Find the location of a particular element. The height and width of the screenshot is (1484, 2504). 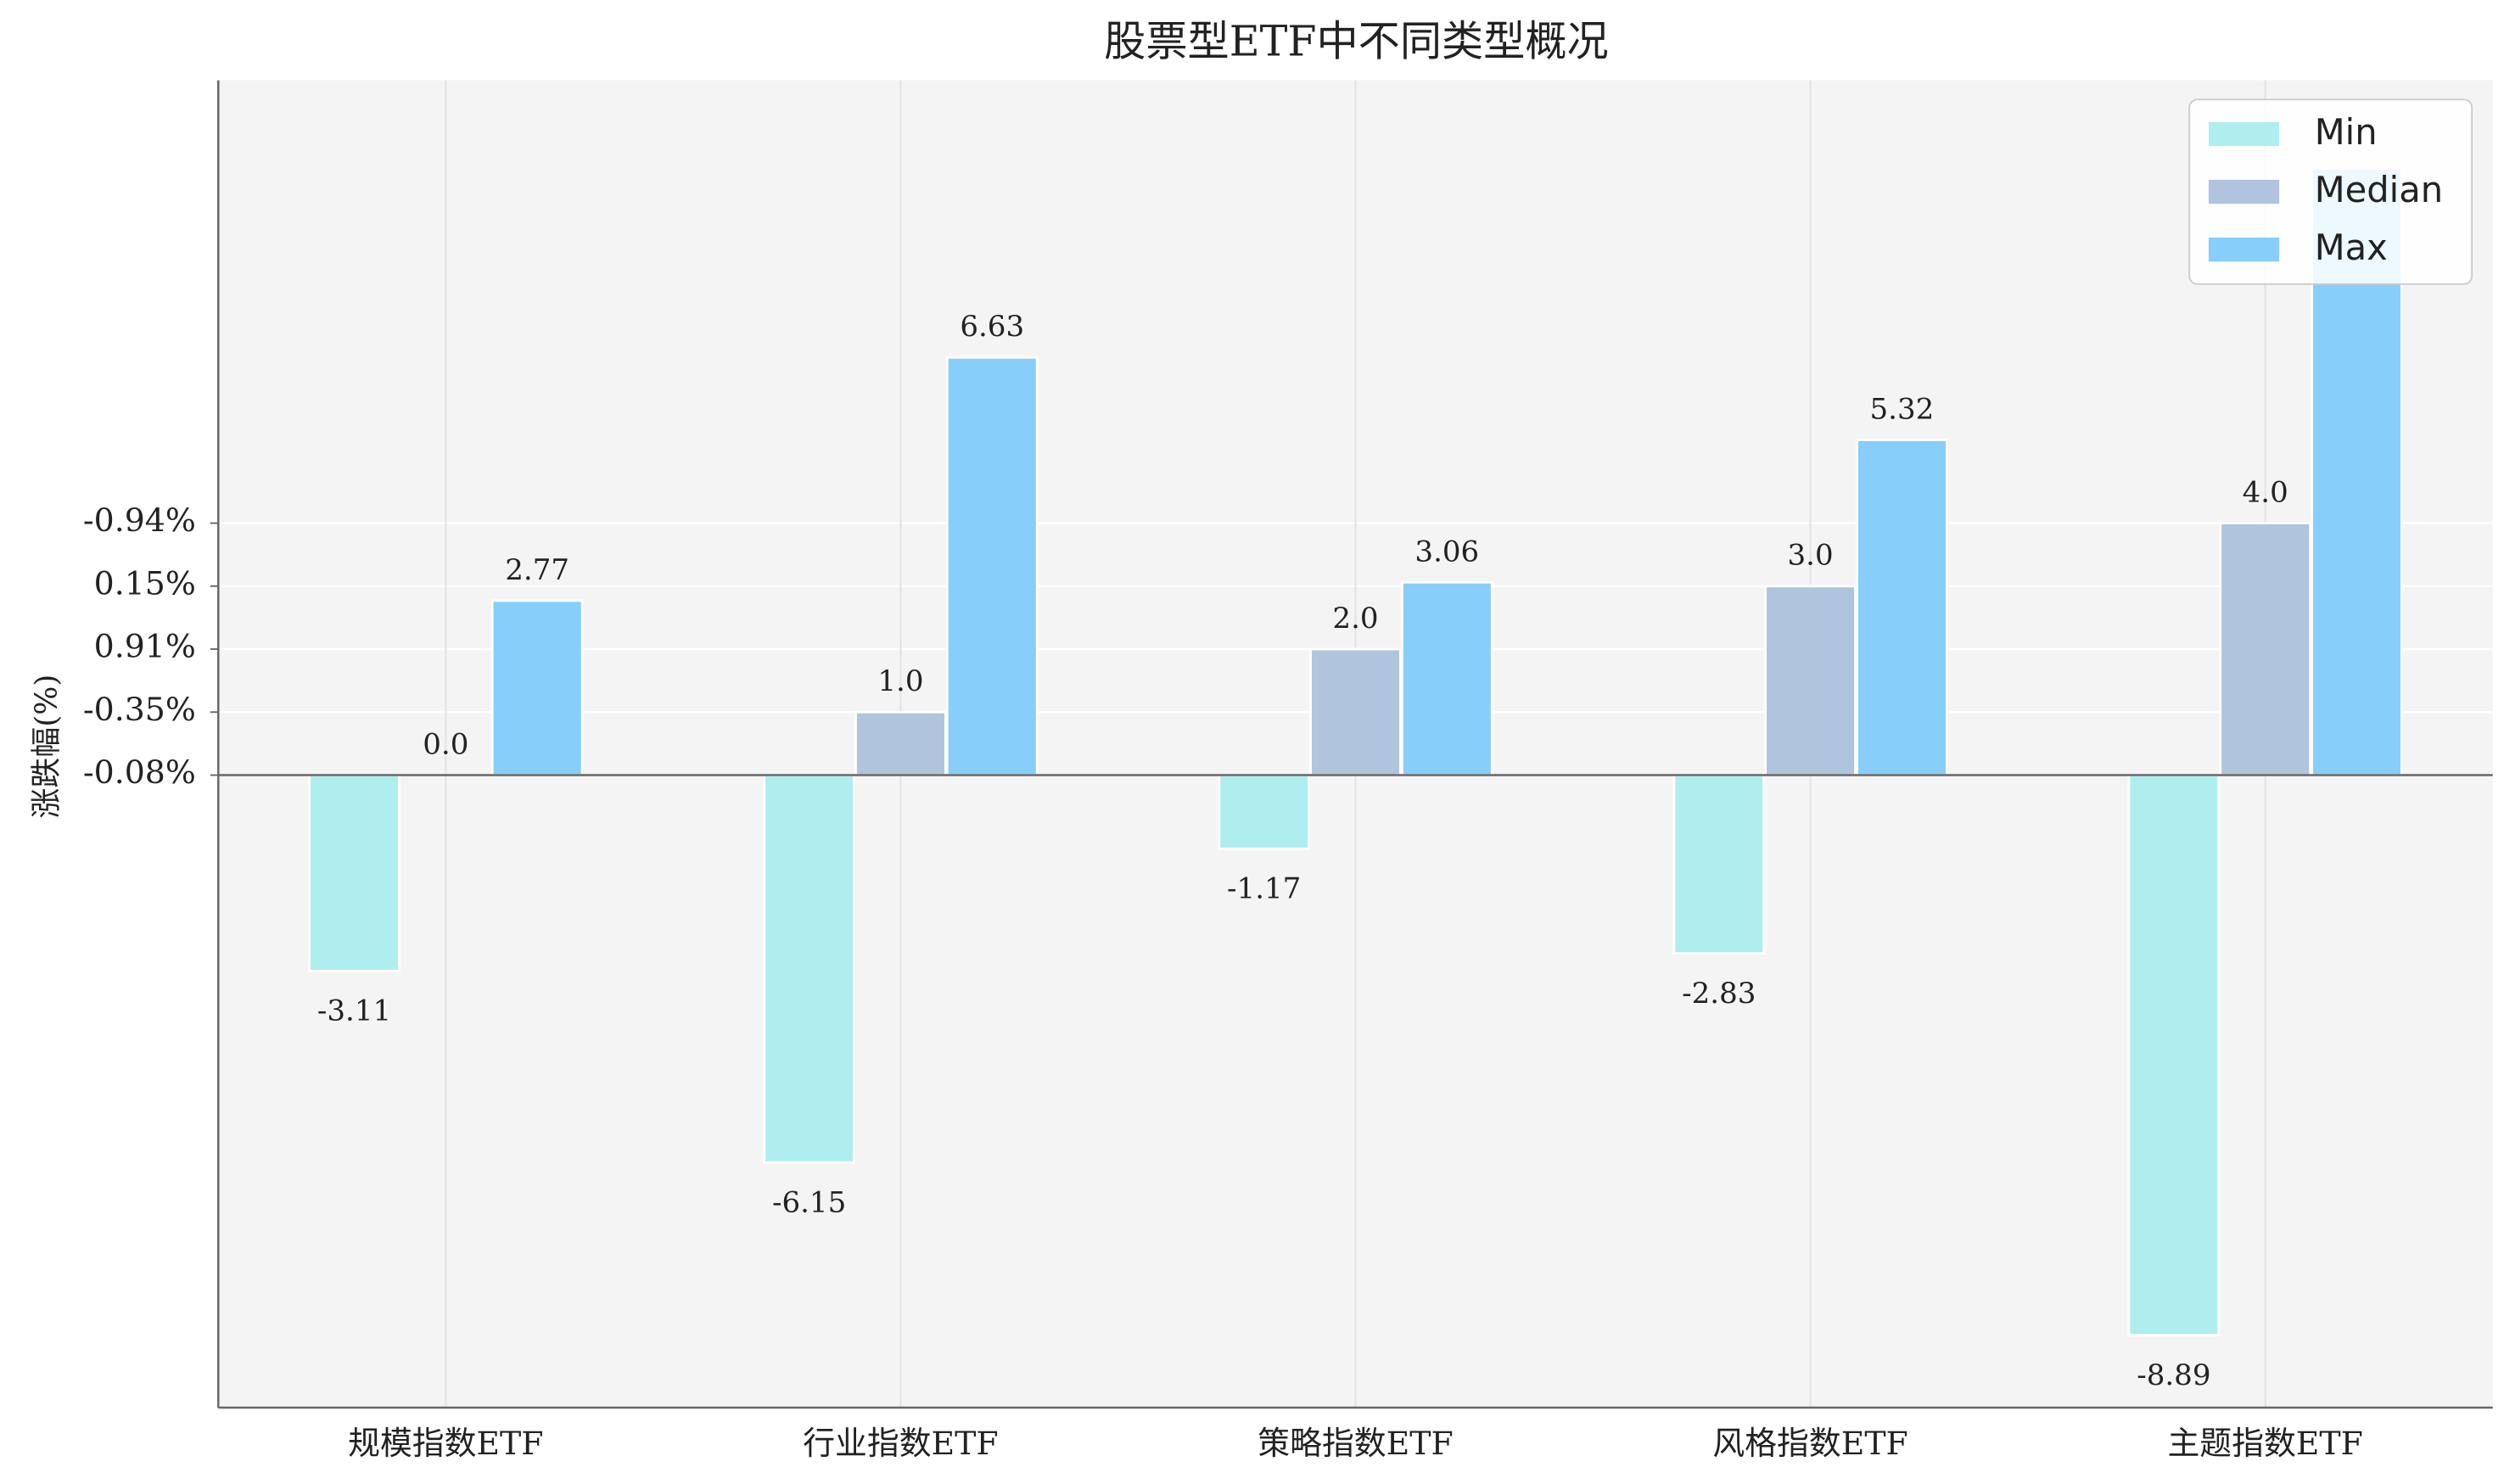

data-label: 4.0 is located at coordinates (2265, 492).